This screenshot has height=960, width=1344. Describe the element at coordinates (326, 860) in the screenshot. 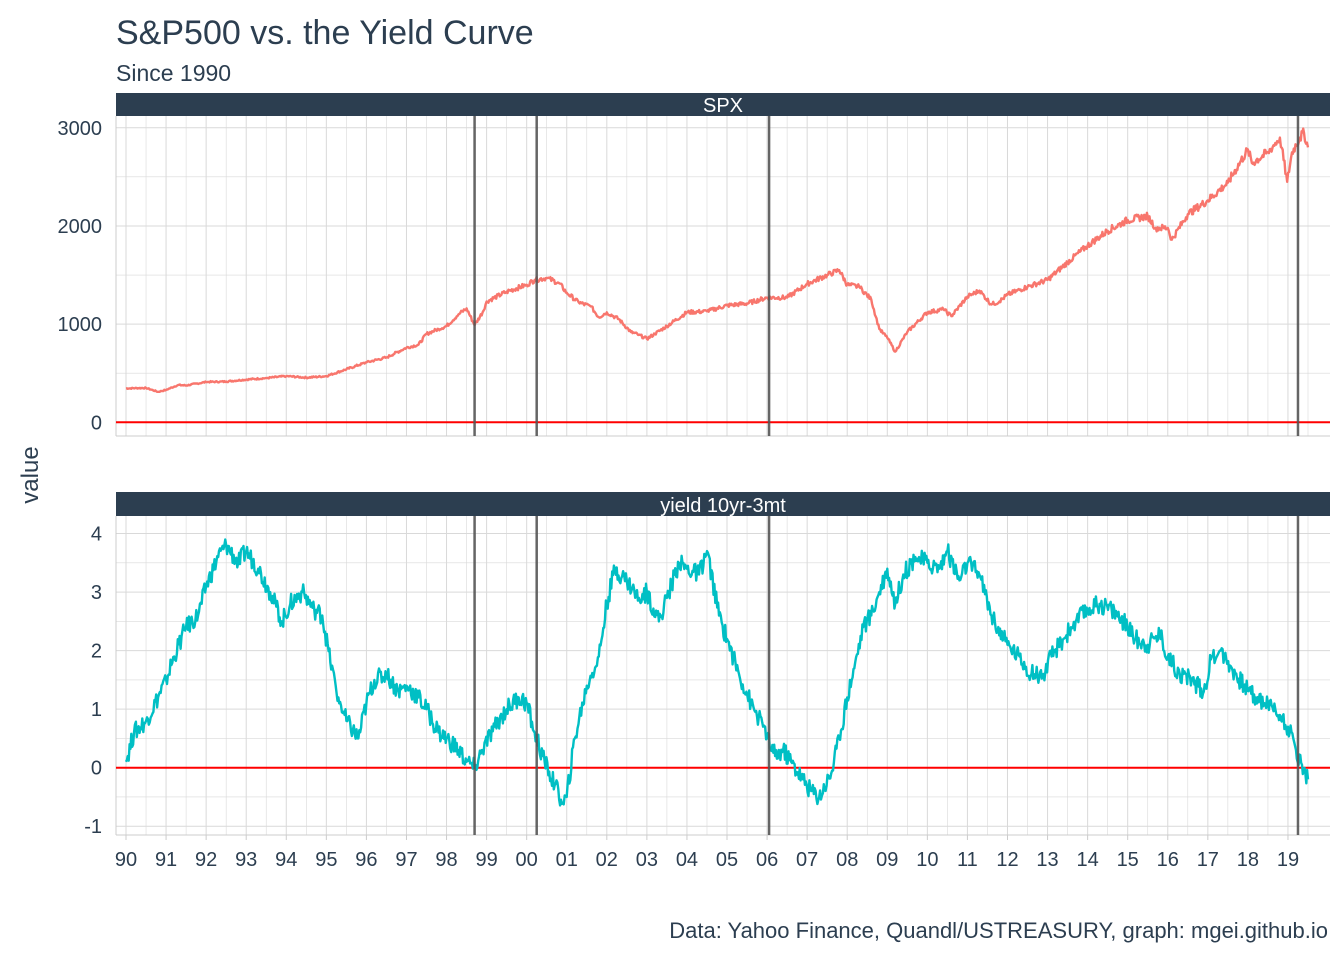

I see `x-tick-label: 95` at that location.